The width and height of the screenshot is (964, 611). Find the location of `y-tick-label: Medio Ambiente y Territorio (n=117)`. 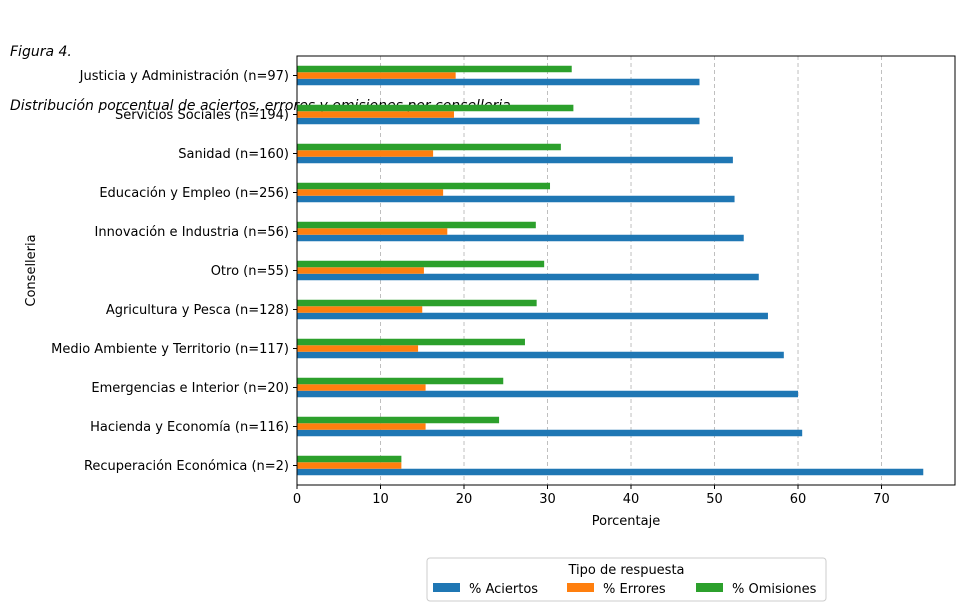

y-tick-label: Medio Ambiente y Territorio (n=117) is located at coordinates (170, 349).